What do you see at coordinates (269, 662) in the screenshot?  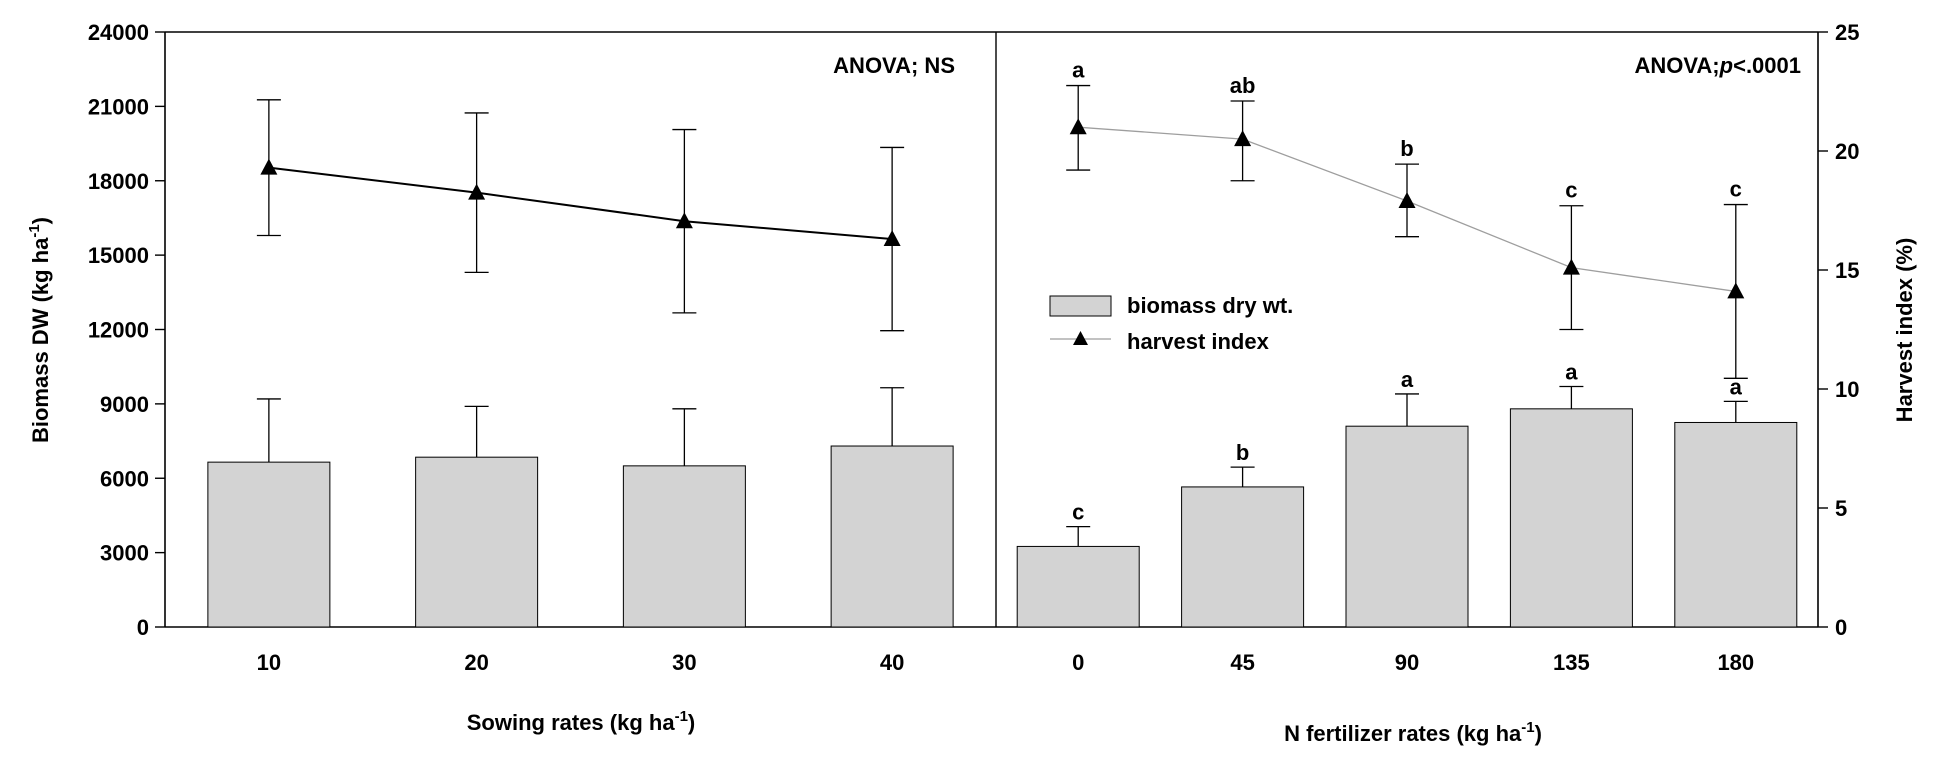 I see `x-tick-label: 10` at bounding box center [269, 662].